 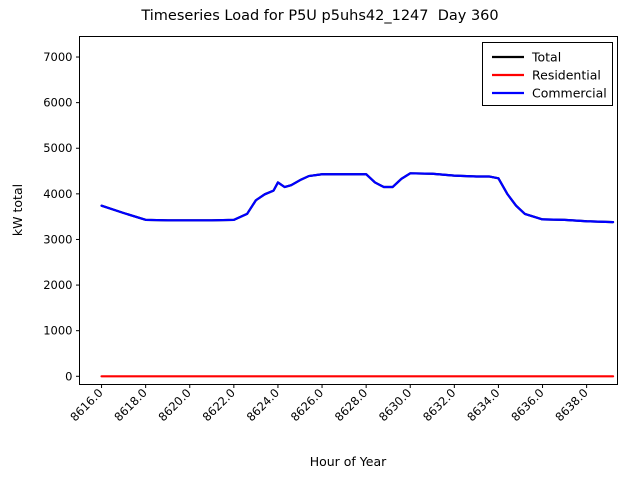 I want to click on y-axis-ticks: 0 1000 2000 3000 4000 5000 6000 7000, so click(x=61, y=216).